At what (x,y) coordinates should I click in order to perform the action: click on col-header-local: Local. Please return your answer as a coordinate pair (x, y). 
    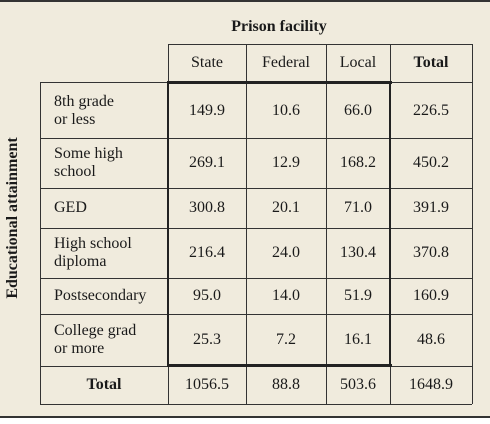
    Looking at the image, I should click on (358, 62).